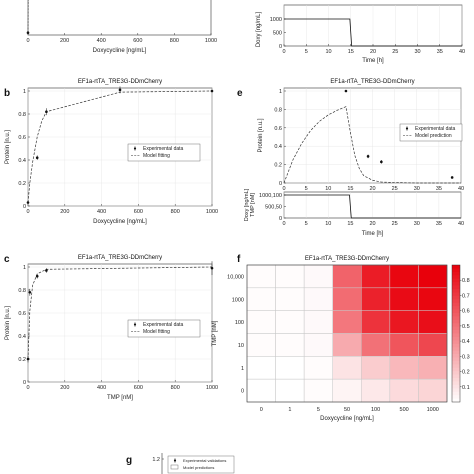 The height and width of the screenshot is (474, 474). What do you see at coordinates (278, 166) in the screenshot?
I see `y-tick-label: 0.2` at bounding box center [278, 166].